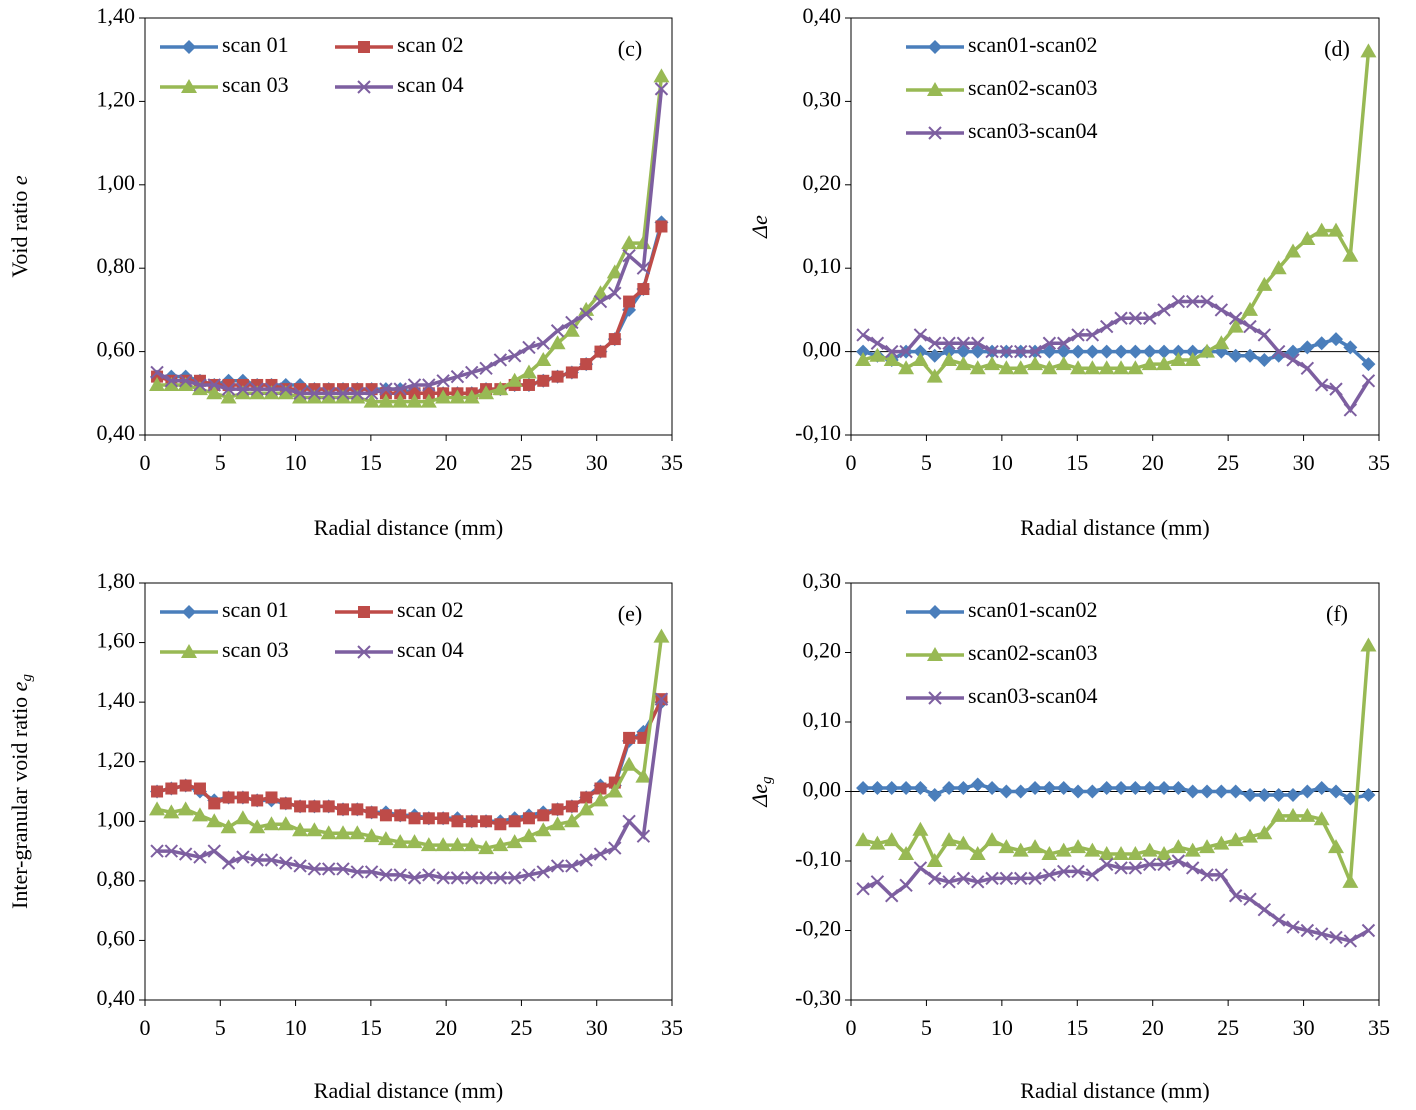  I want to click on y-tick-label: 1,80, so click(116, 580).